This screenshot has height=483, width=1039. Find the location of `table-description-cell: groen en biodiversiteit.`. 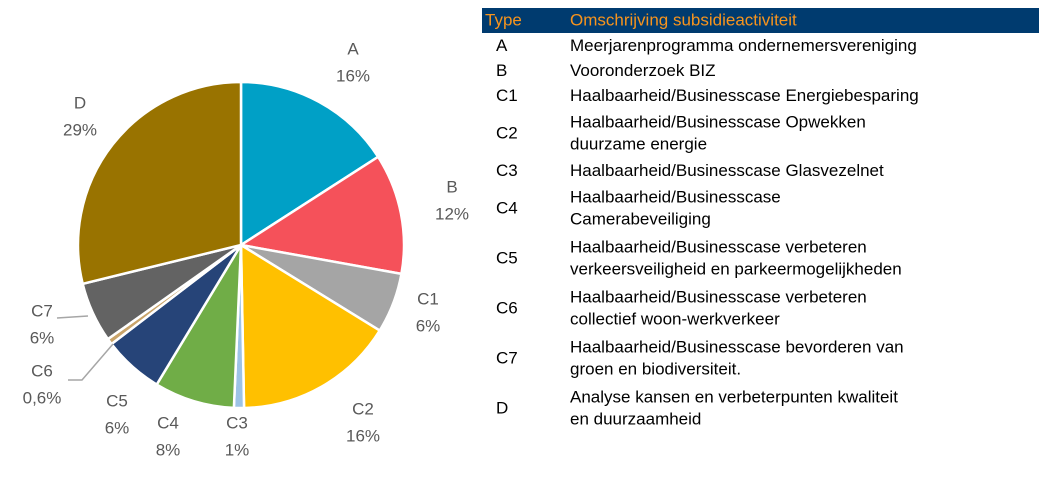

table-description-cell: groen en biodiversiteit. is located at coordinates (655, 368).